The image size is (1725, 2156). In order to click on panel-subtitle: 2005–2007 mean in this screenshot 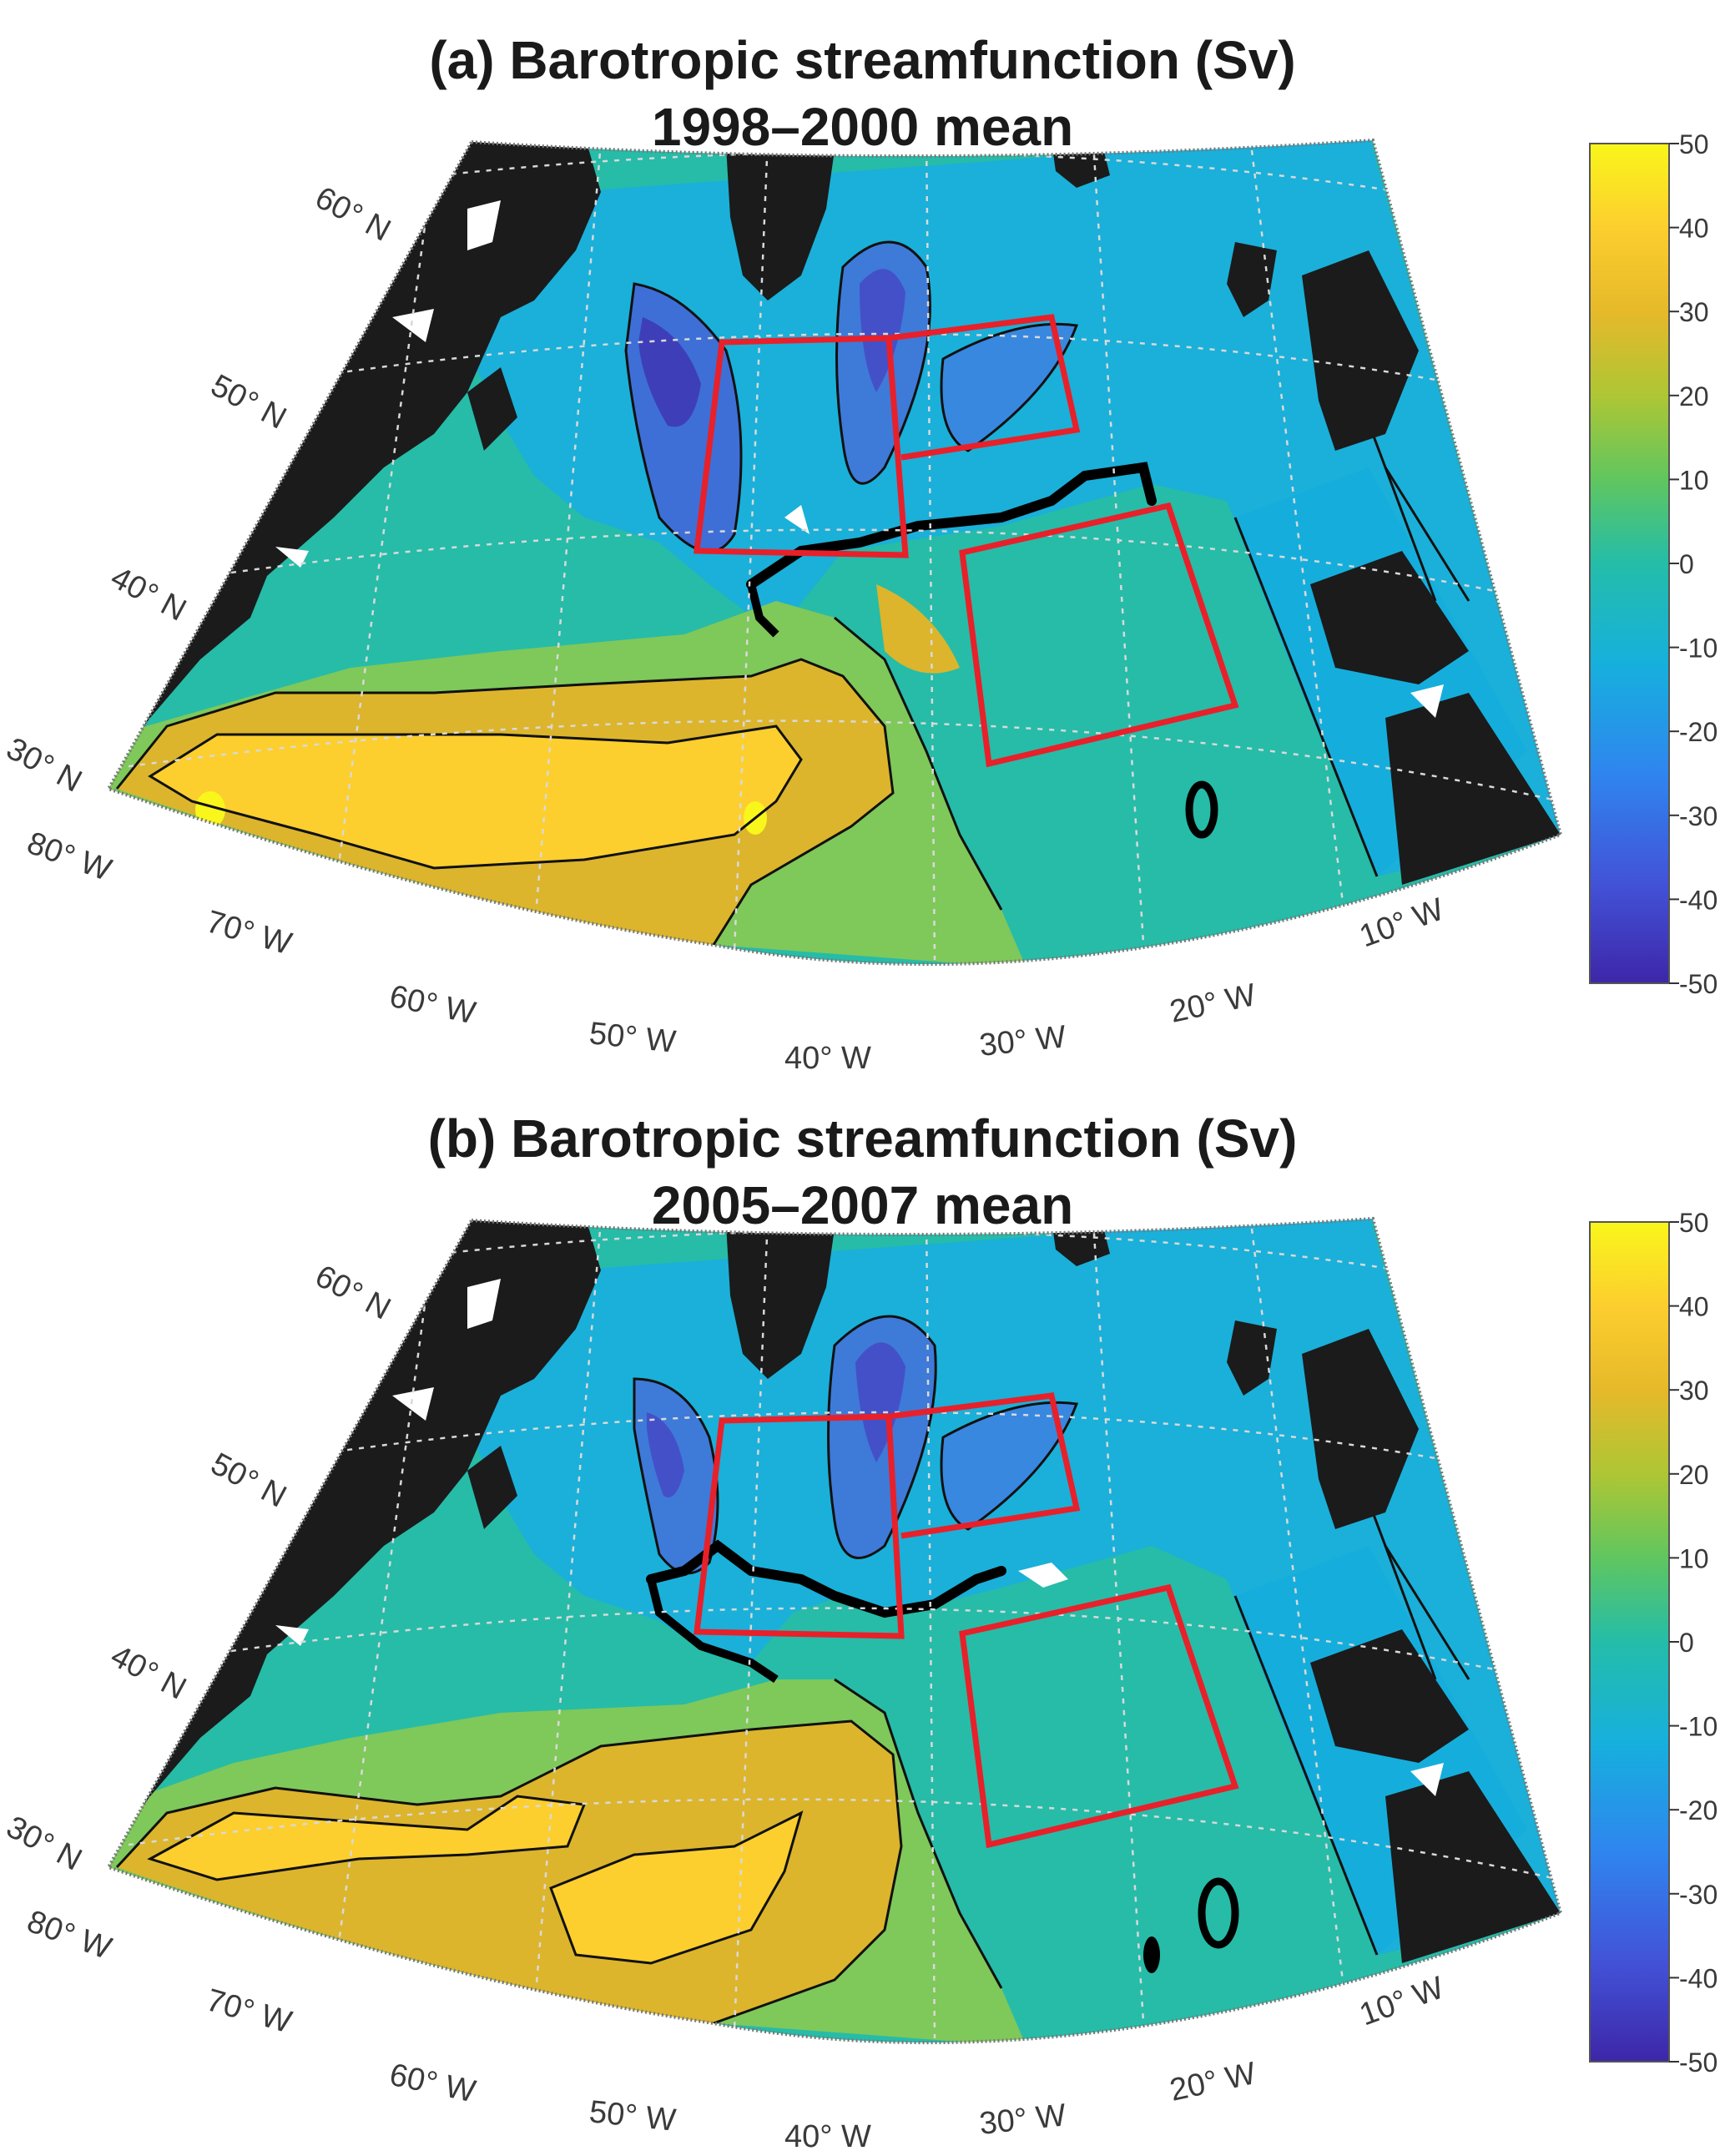, I will do `click(862, 1205)`.